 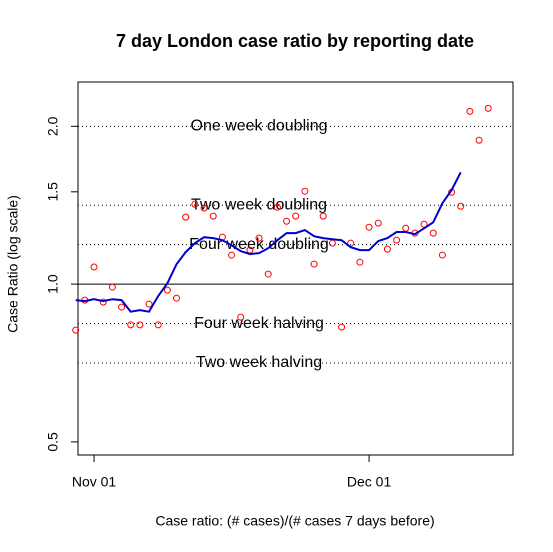 What do you see at coordinates (259, 362) in the screenshot?
I see `reference-label: Two week halving` at bounding box center [259, 362].